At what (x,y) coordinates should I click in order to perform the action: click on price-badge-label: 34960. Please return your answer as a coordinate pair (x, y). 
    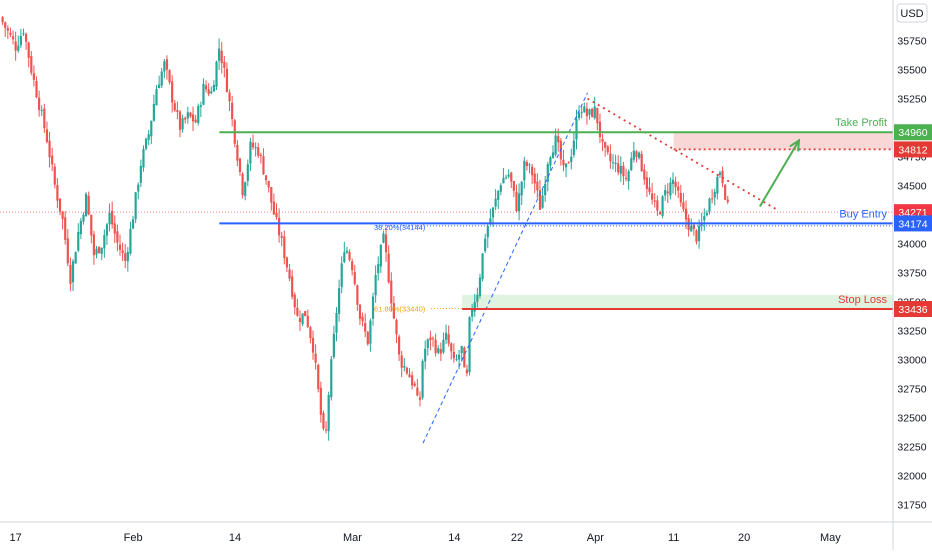
    Looking at the image, I should click on (912, 133).